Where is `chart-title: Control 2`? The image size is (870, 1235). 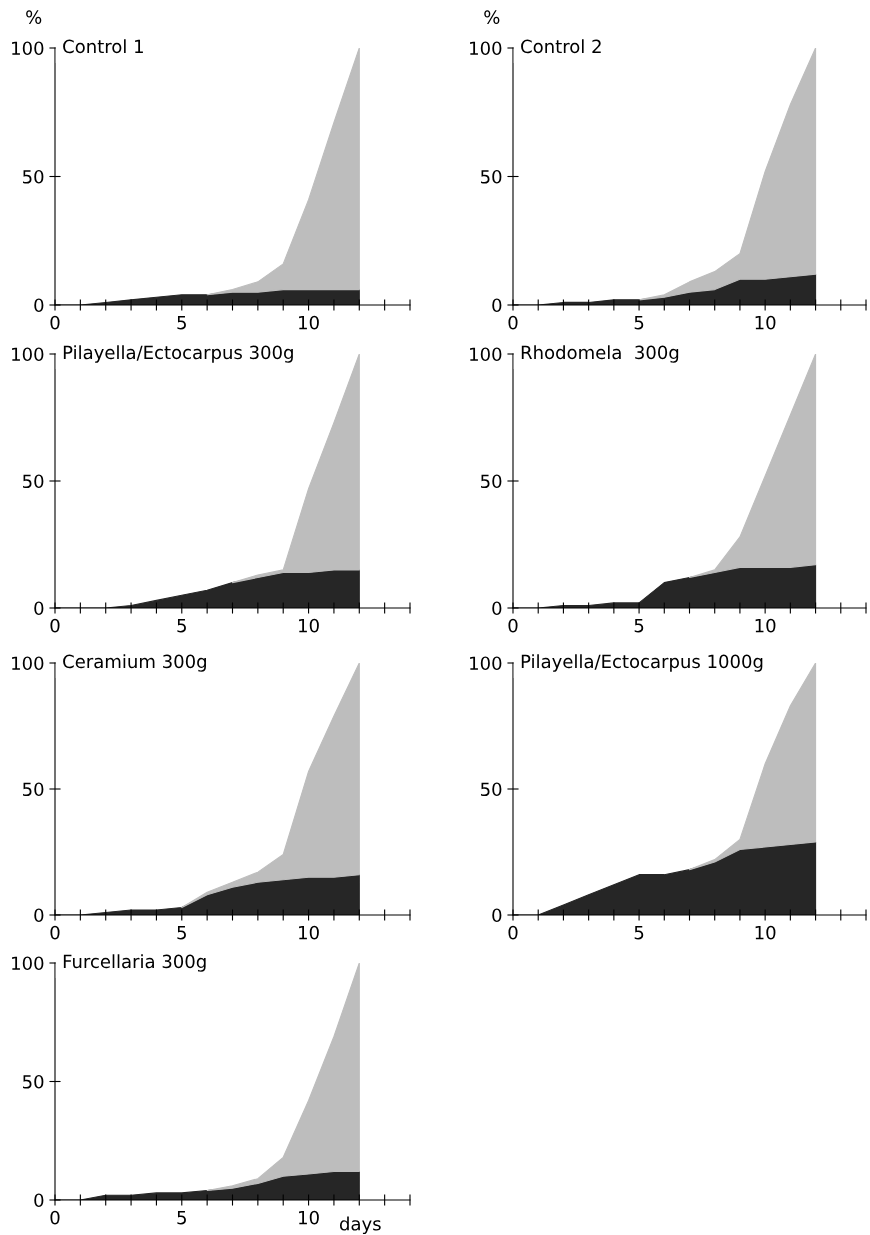 chart-title: Control 2 is located at coordinates (561, 46).